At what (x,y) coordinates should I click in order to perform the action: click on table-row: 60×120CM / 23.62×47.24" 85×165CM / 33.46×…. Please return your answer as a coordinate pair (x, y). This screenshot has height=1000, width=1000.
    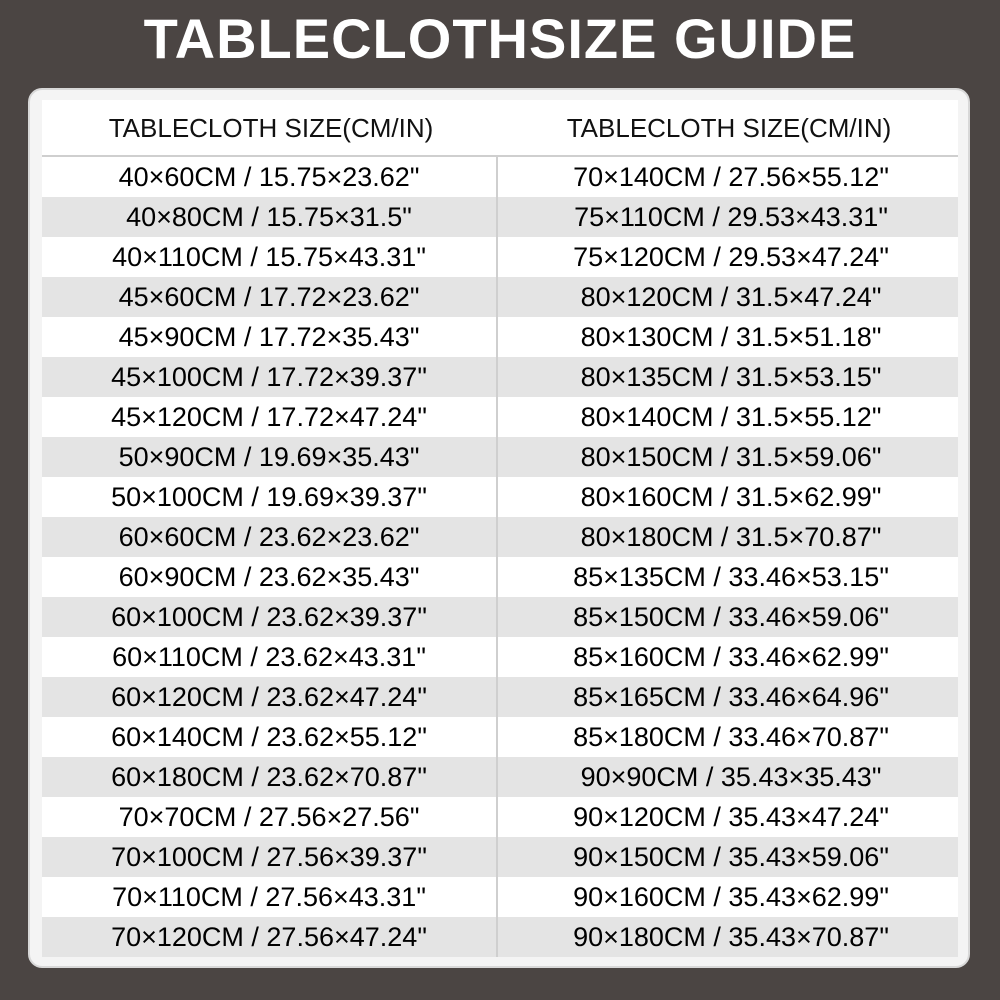
    Looking at the image, I should click on (500, 697).